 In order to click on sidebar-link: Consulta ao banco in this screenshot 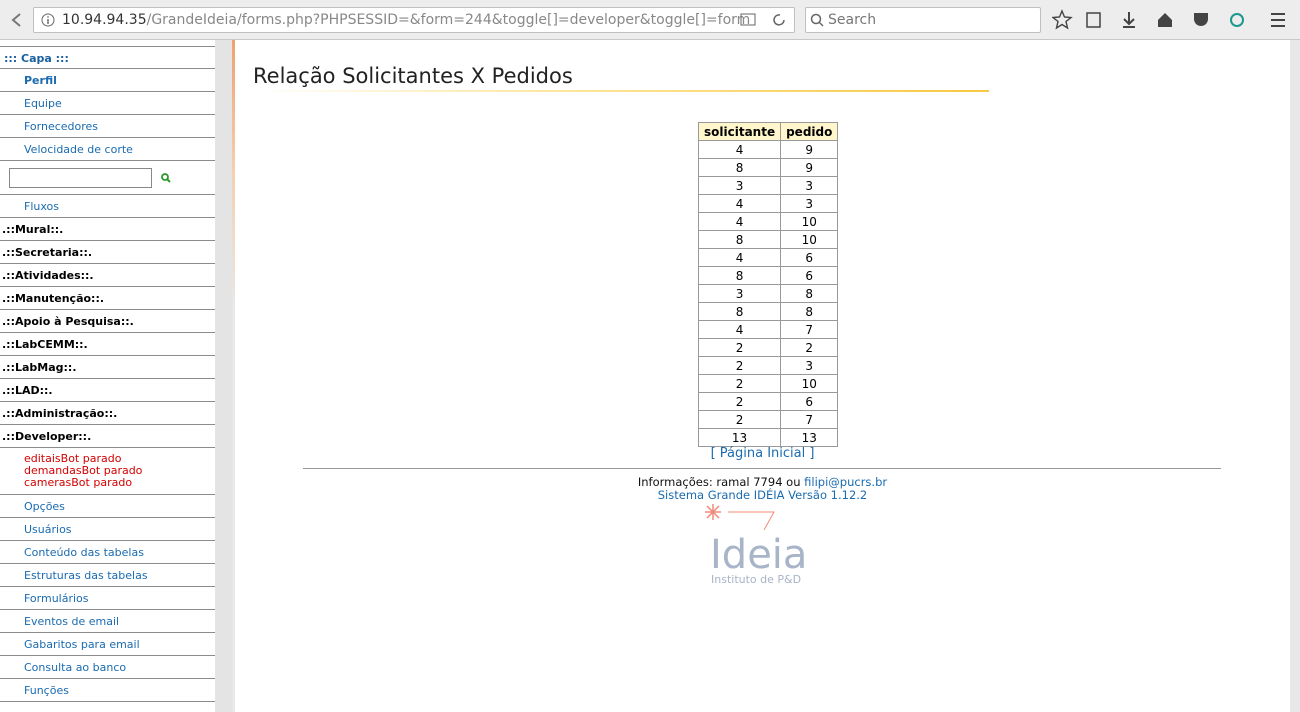, I will do `click(107, 667)`.